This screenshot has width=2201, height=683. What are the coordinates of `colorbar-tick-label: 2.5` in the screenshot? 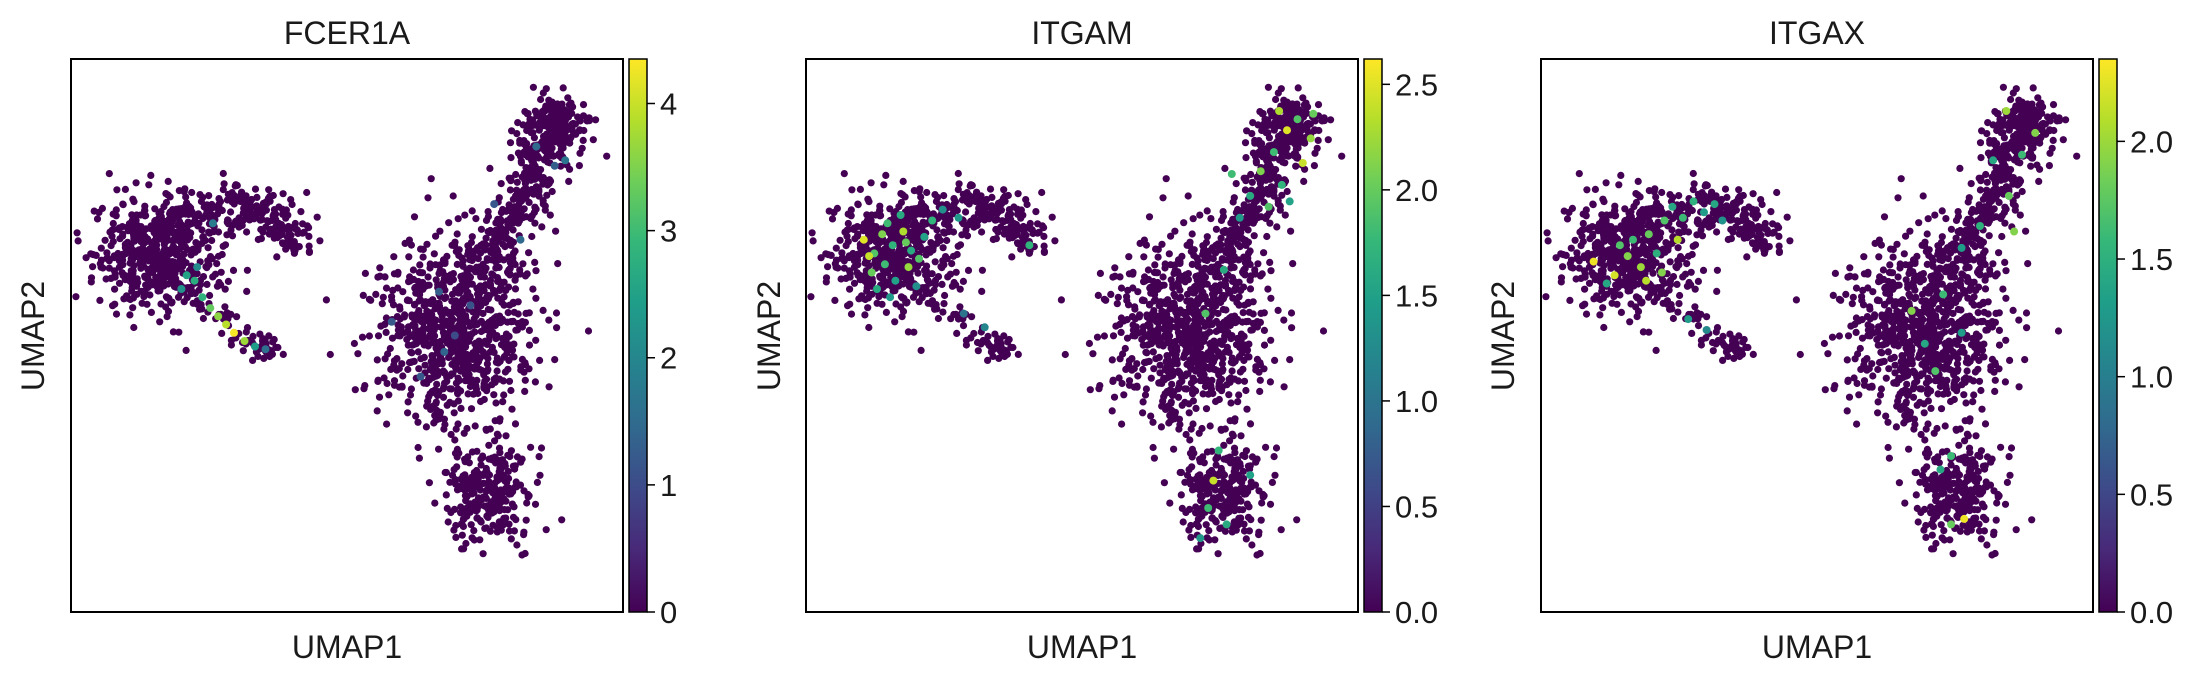 It's located at (1416, 84).